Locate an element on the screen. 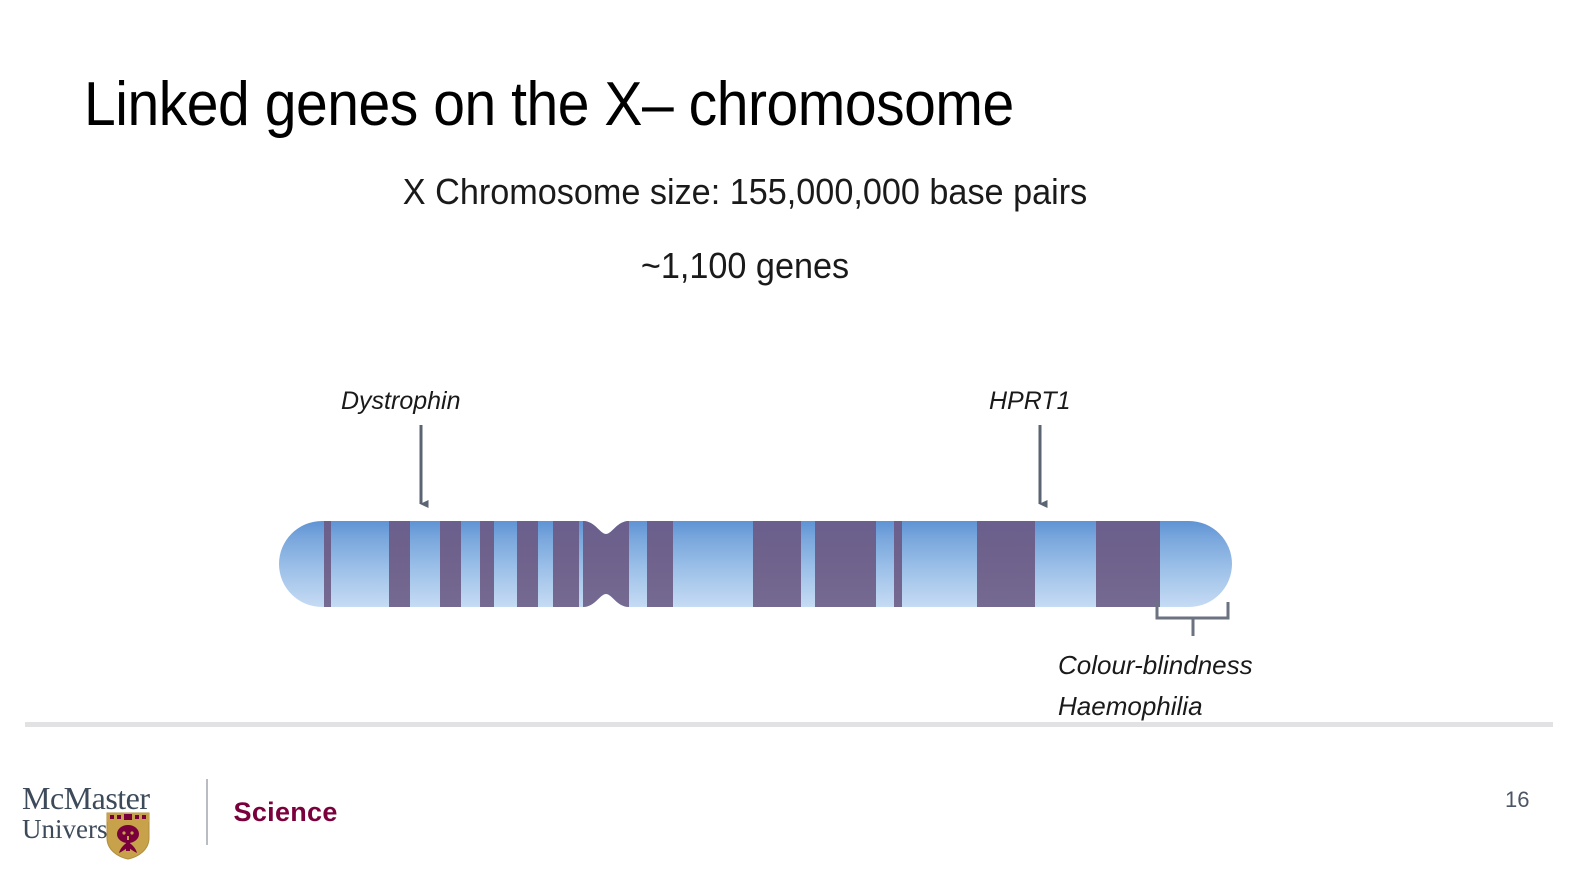 This screenshot has width=1580, height=876. mcmaster-wordmark: McMaster University is located at coordinates (86, 819).